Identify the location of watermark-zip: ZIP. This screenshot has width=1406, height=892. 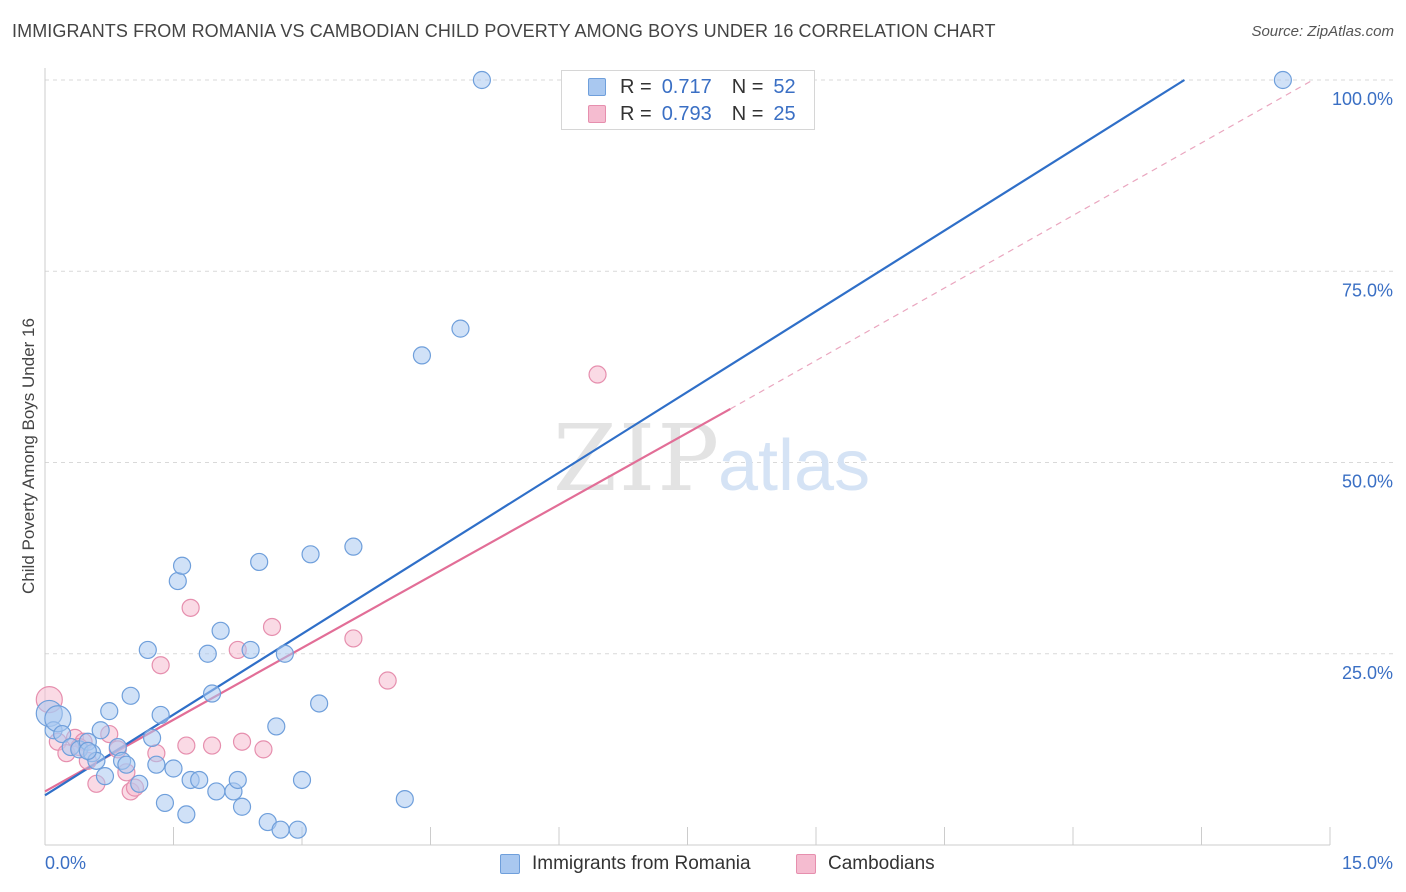
(637, 458).